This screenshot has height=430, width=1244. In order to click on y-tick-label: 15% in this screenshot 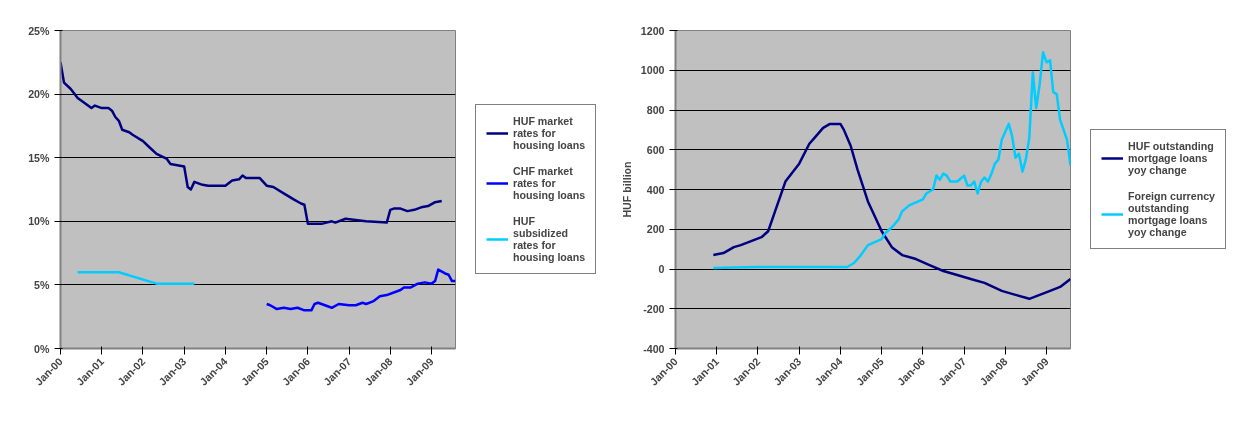, I will do `click(39, 157)`.